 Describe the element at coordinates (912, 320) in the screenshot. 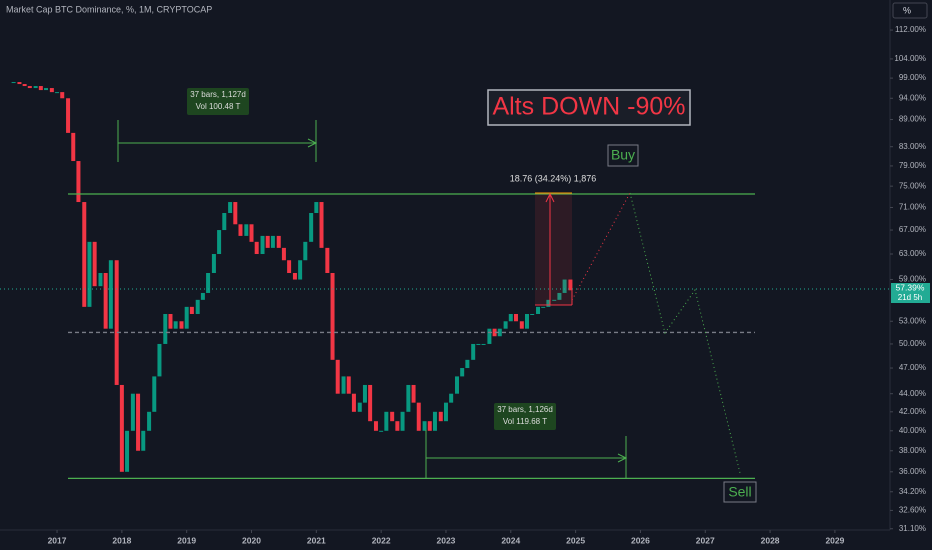

I see `y-tick-label: 53.00%` at that location.